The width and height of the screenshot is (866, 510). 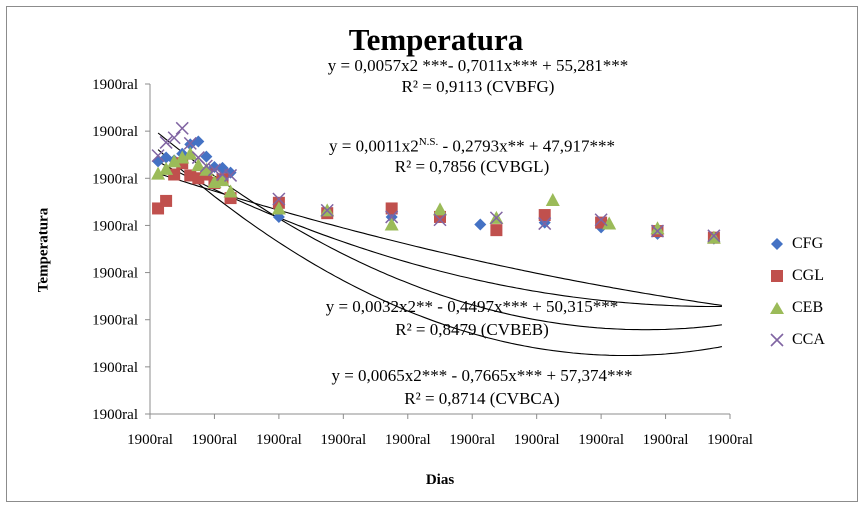 I want to click on r2-cvbeb: R² = 0,8479 (CVBEB), so click(x=472, y=329).